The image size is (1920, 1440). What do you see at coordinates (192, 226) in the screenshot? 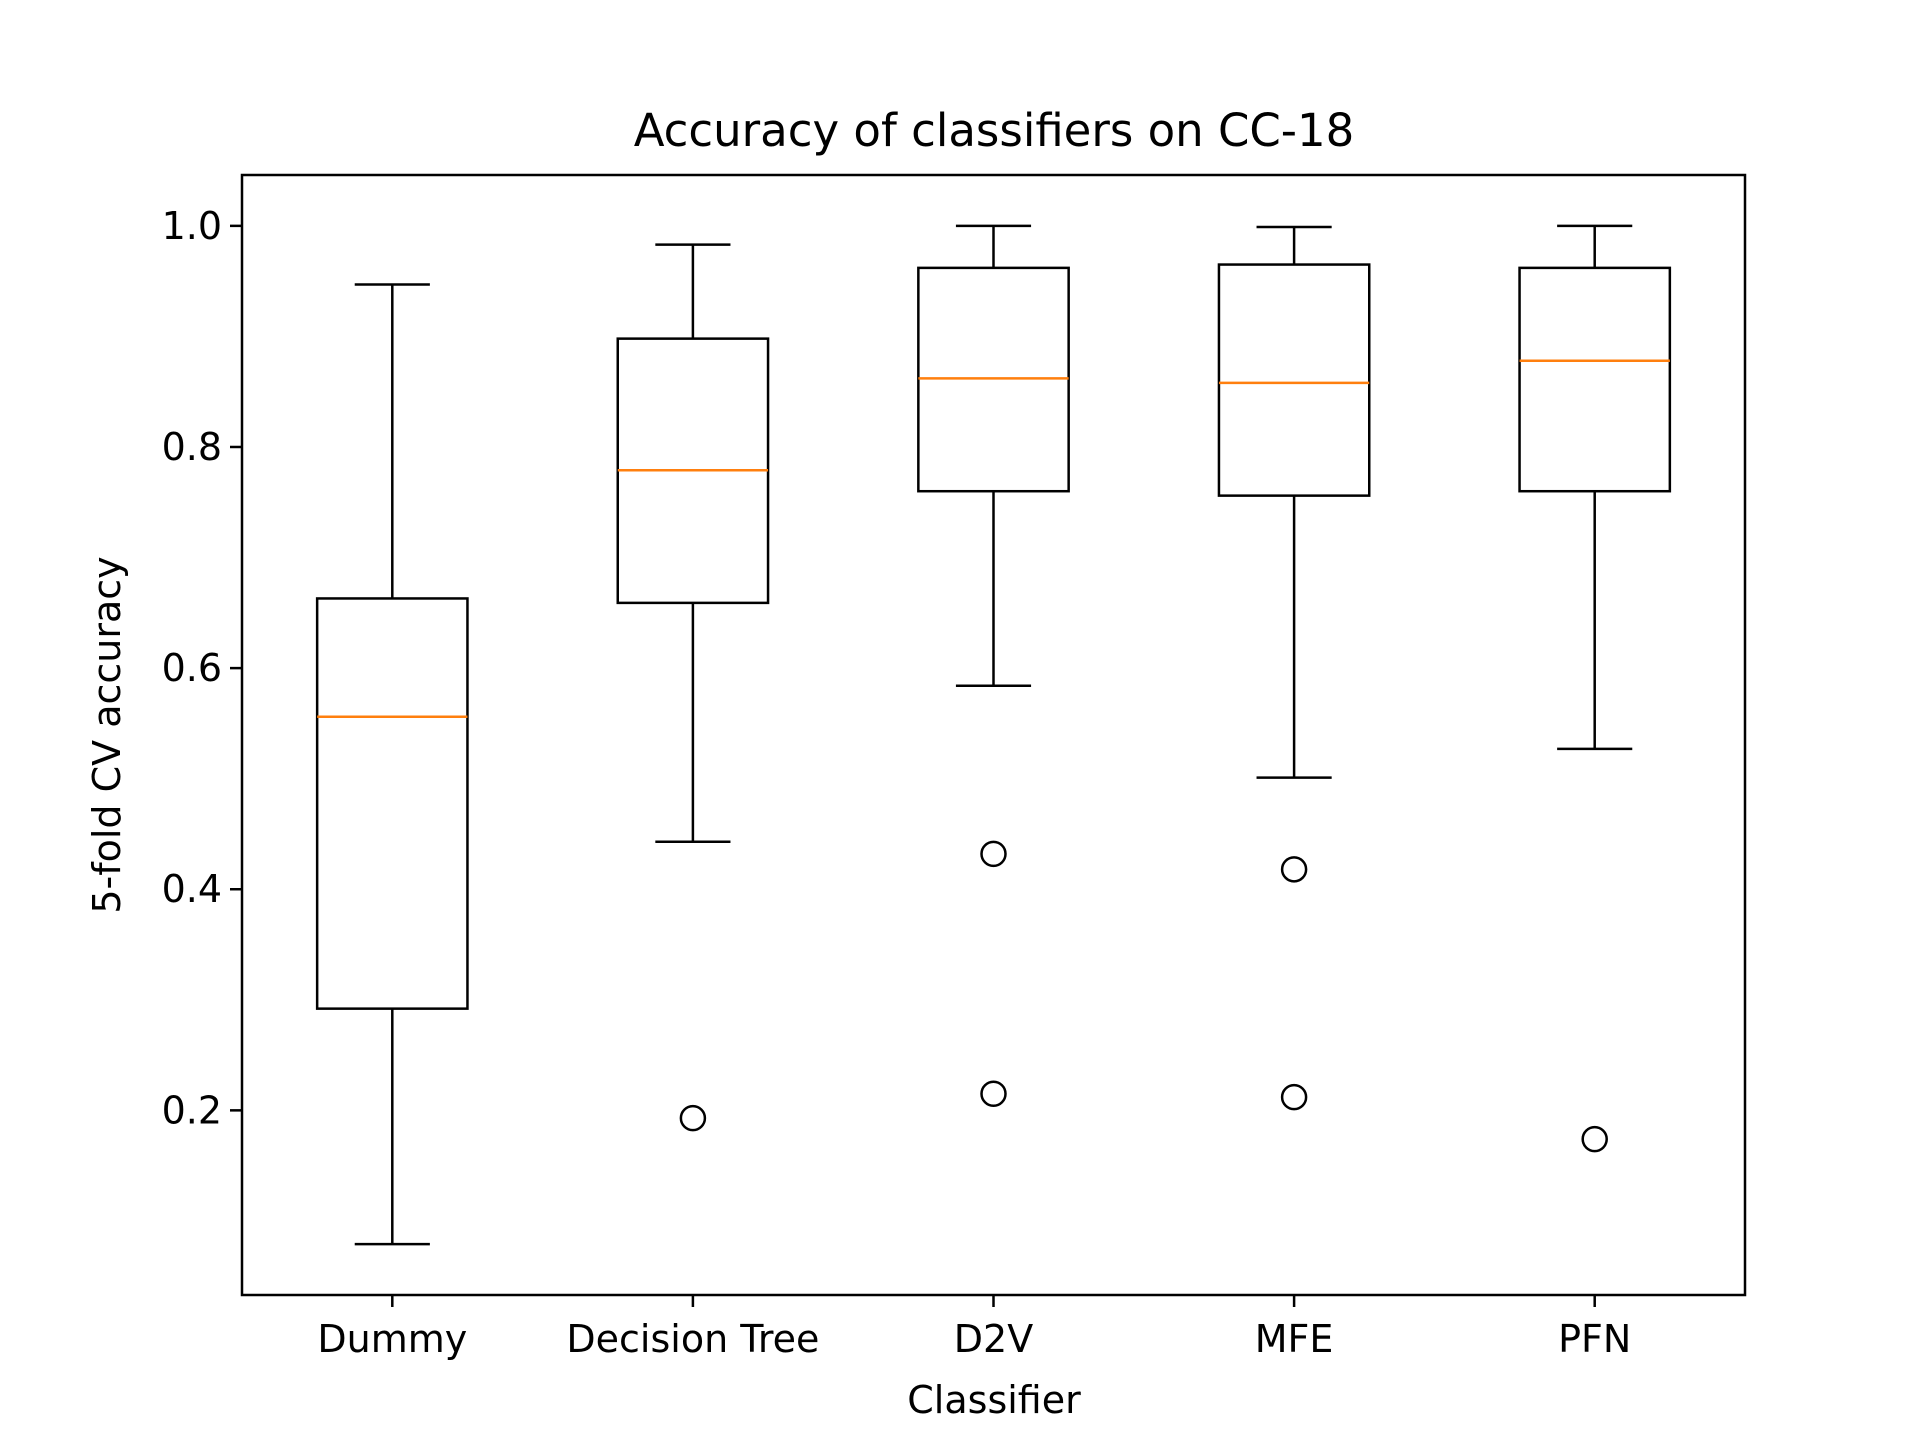
I see `y-tick-label: 1.0` at bounding box center [192, 226].